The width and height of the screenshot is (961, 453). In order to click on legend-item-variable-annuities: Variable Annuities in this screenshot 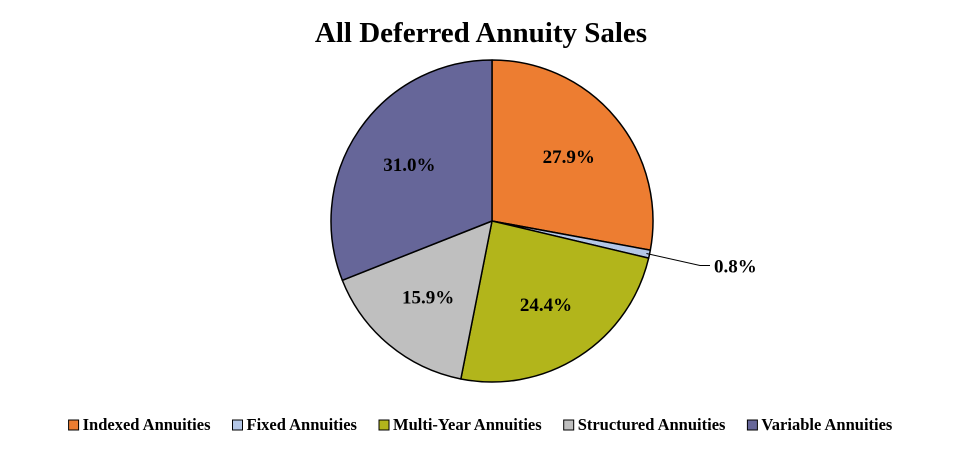, I will do `click(819, 424)`.